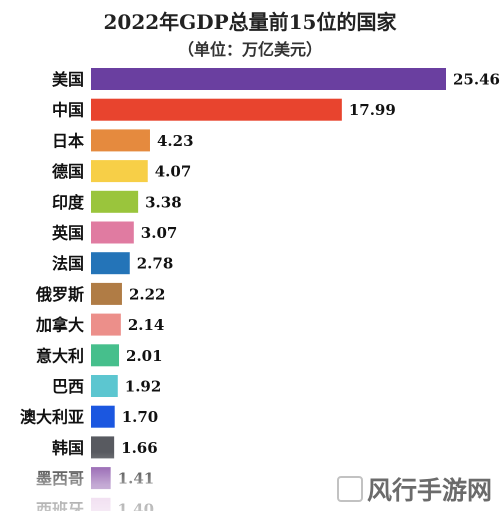 This screenshot has height=511, width=500. Describe the element at coordinates (136, 479) in the screenshot. I see `value-label: 1.41` at that location.